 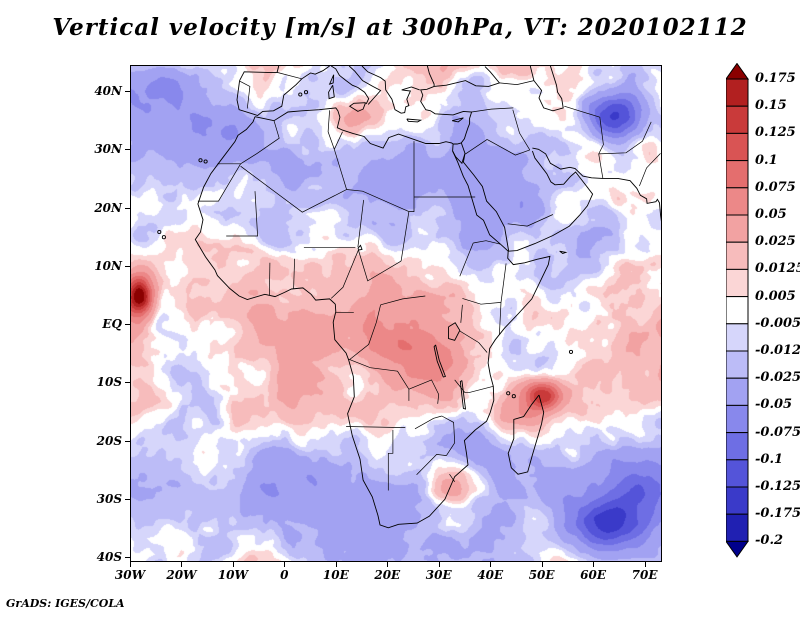 I want to click on colorbar-label: -0.0125, so click(x=777, y=350).